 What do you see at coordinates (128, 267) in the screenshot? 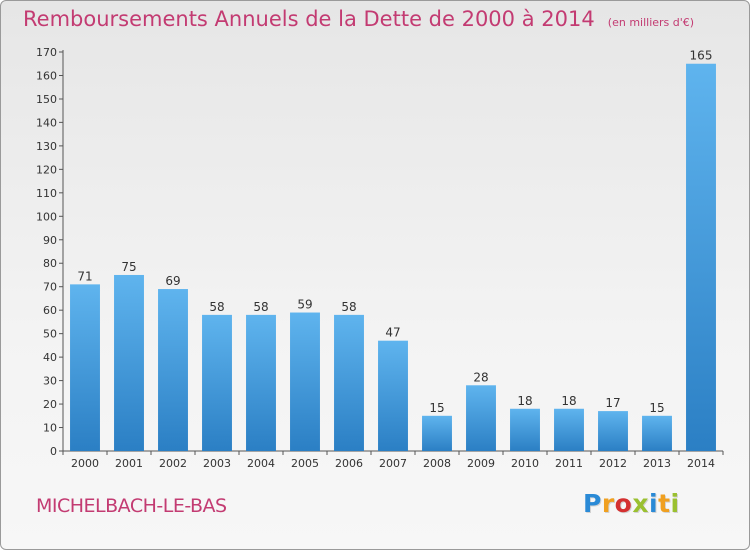
I see `data-label-2001: 75` at bounding box center [128, 267].